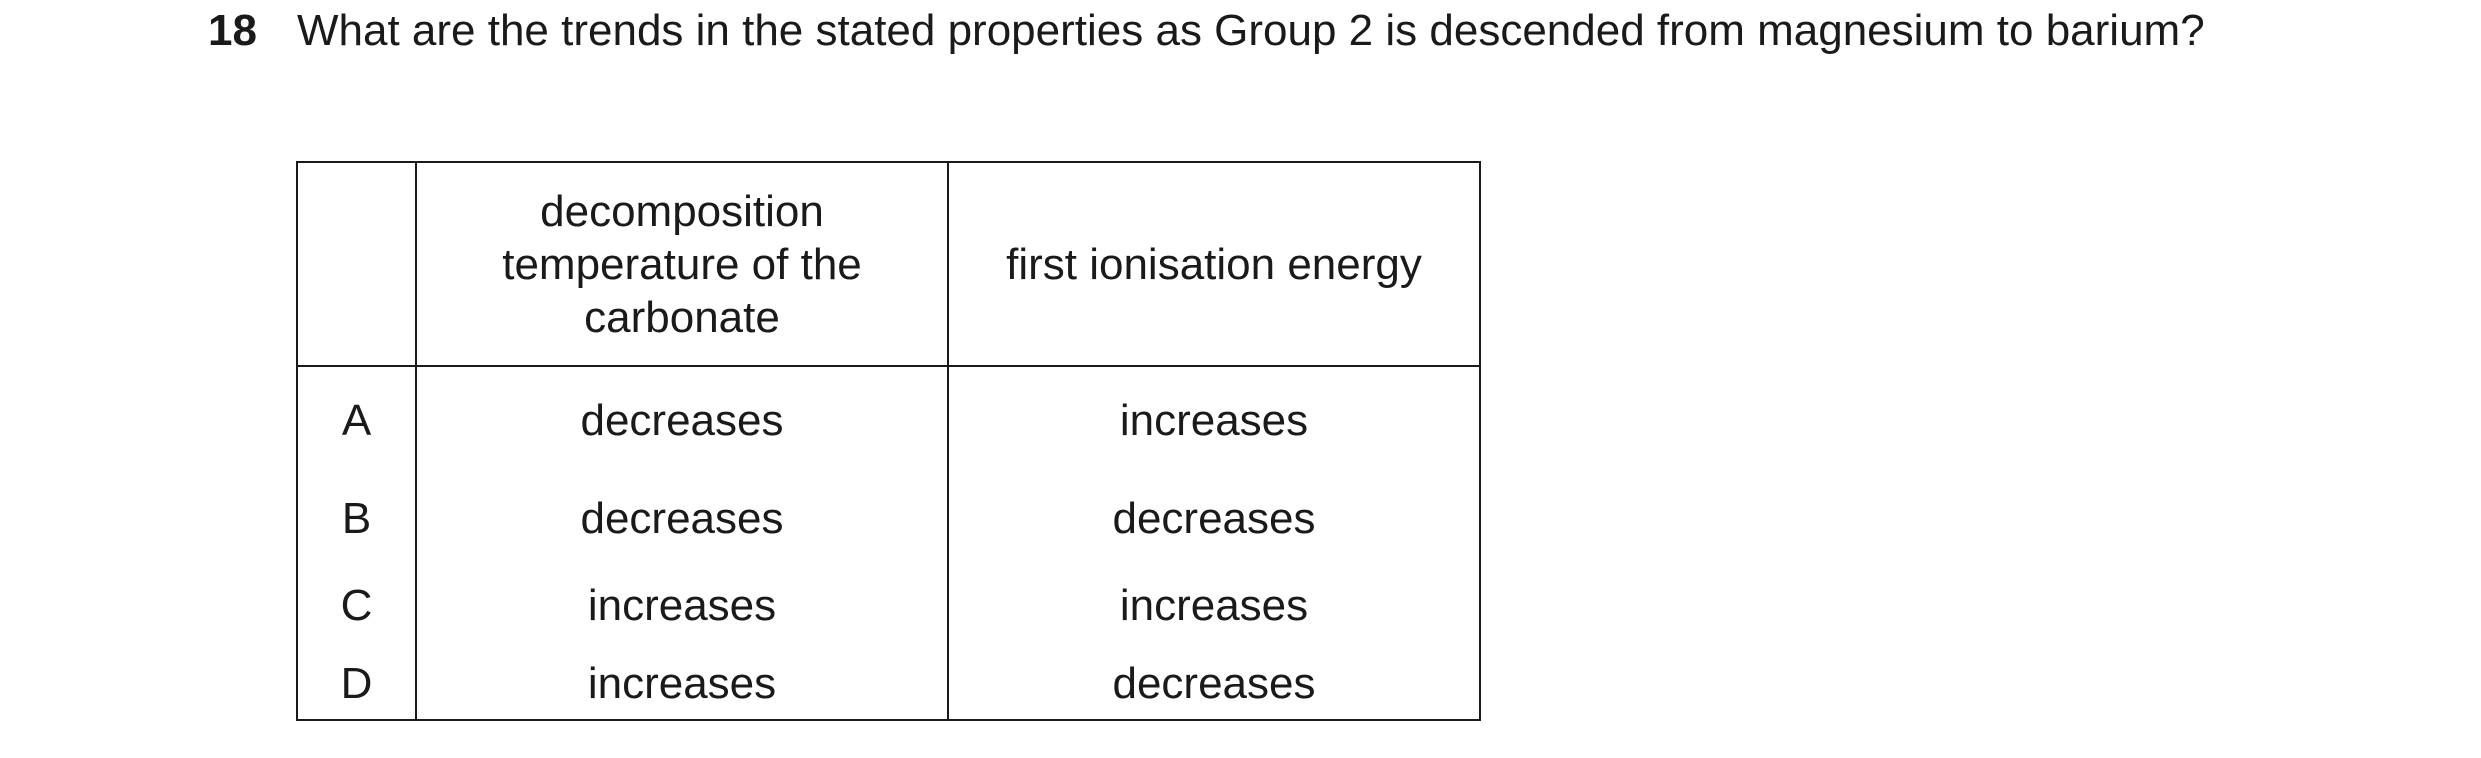 Image resolution: width=2481 pixels, height=758 pixels. What do you see at coordinates (682, 420) in the screenshot?
I see `option-a-decomposition: decreases` at bounding box center [682, 420].